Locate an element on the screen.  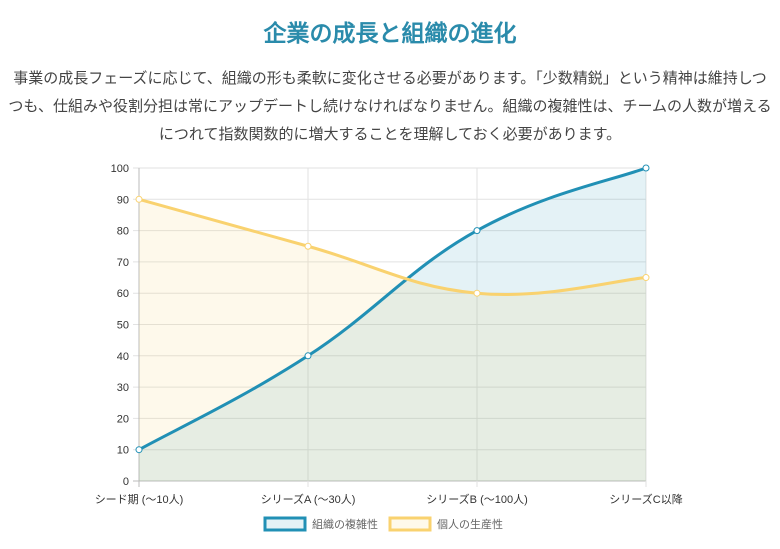
y-tick-label: 70 is located at coordinates (123, 263).